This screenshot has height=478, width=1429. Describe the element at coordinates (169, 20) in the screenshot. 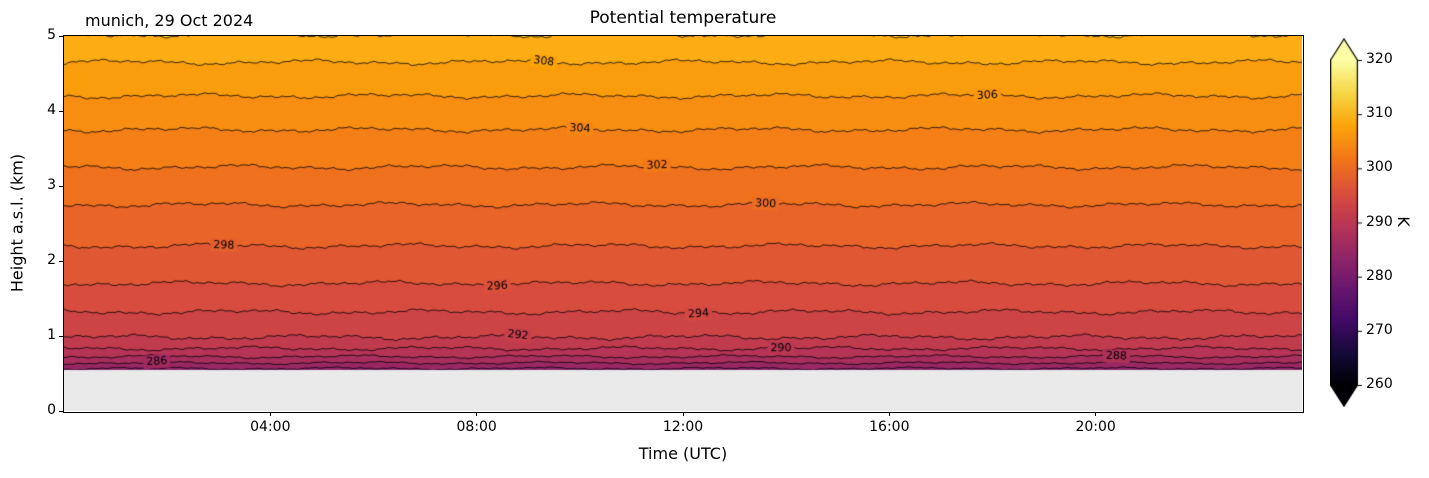

I see `station-date-annotation: munich, 29 Oct 2024` at that location.